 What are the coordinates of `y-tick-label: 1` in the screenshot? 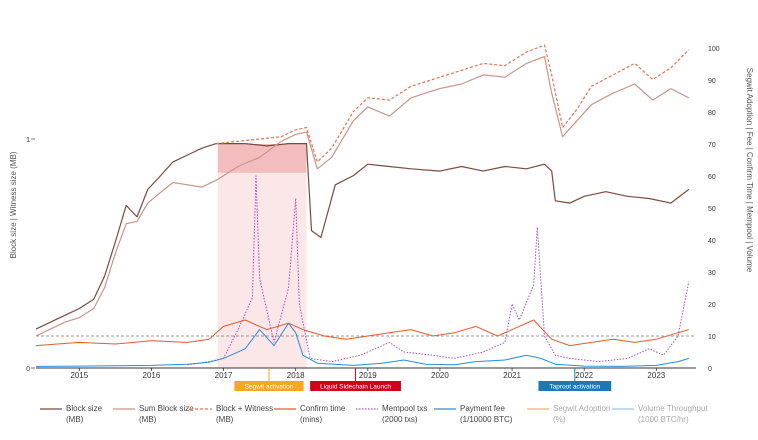 It's located at (28, 140).